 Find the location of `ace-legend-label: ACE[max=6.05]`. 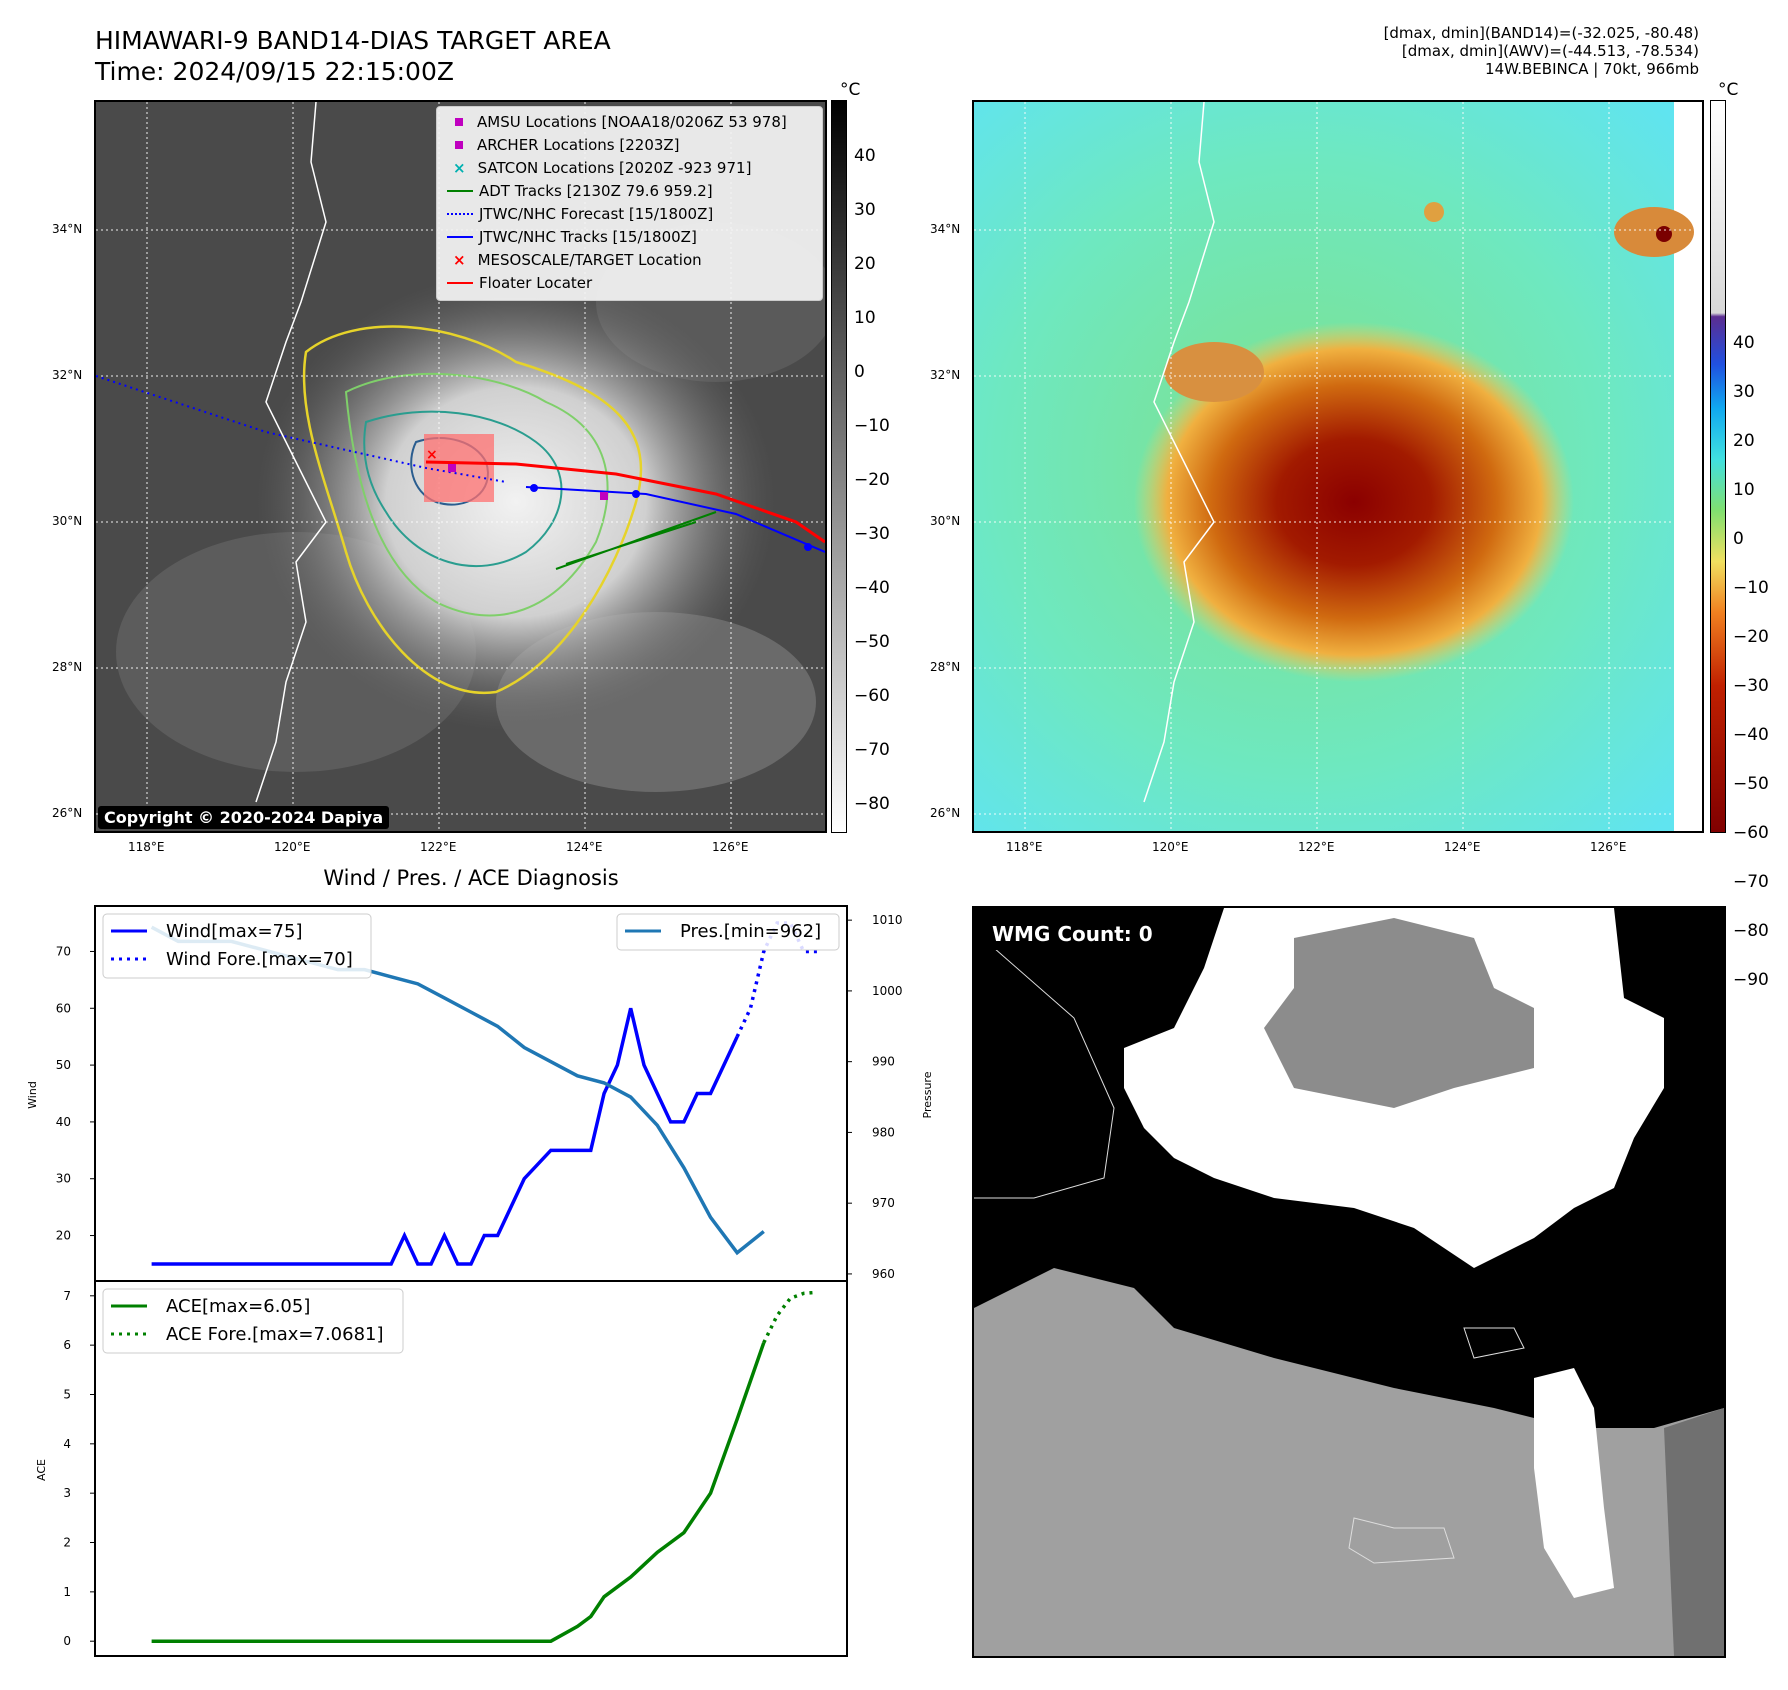

ace-legend-label: ACE[max=6.05] is located at coordinates (238, 1306).